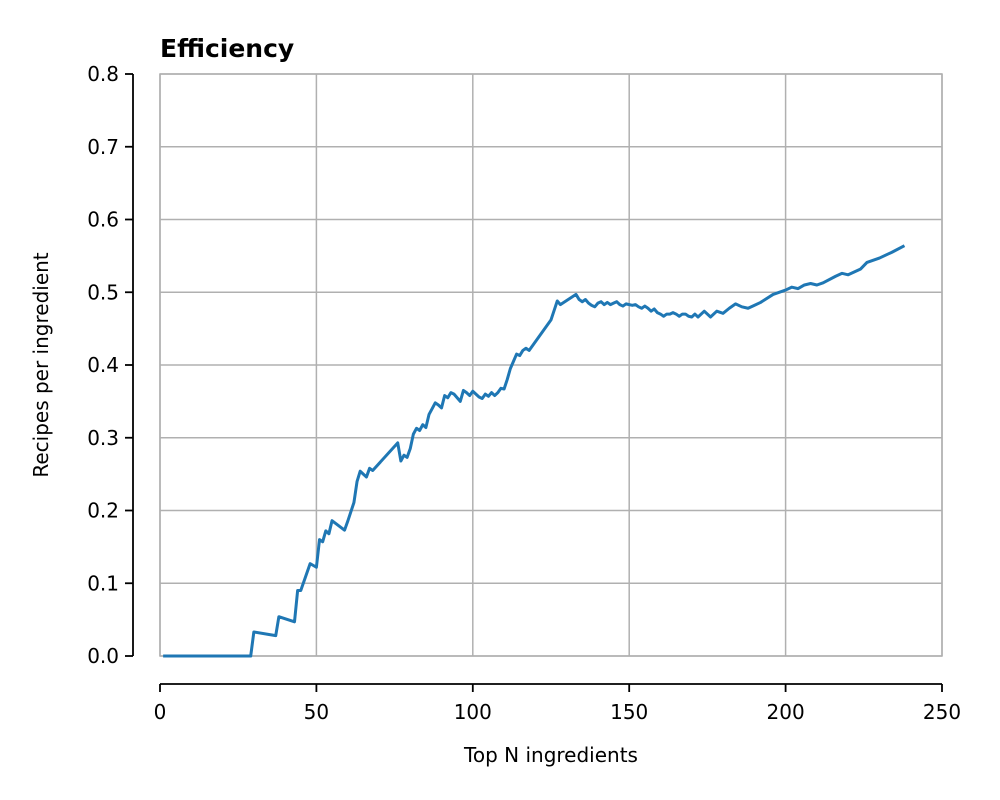  What do you see at coordinates (103, 583) in the screenshot?
I see `y-tick-label: 0.1` at bounding box center [103, 583].